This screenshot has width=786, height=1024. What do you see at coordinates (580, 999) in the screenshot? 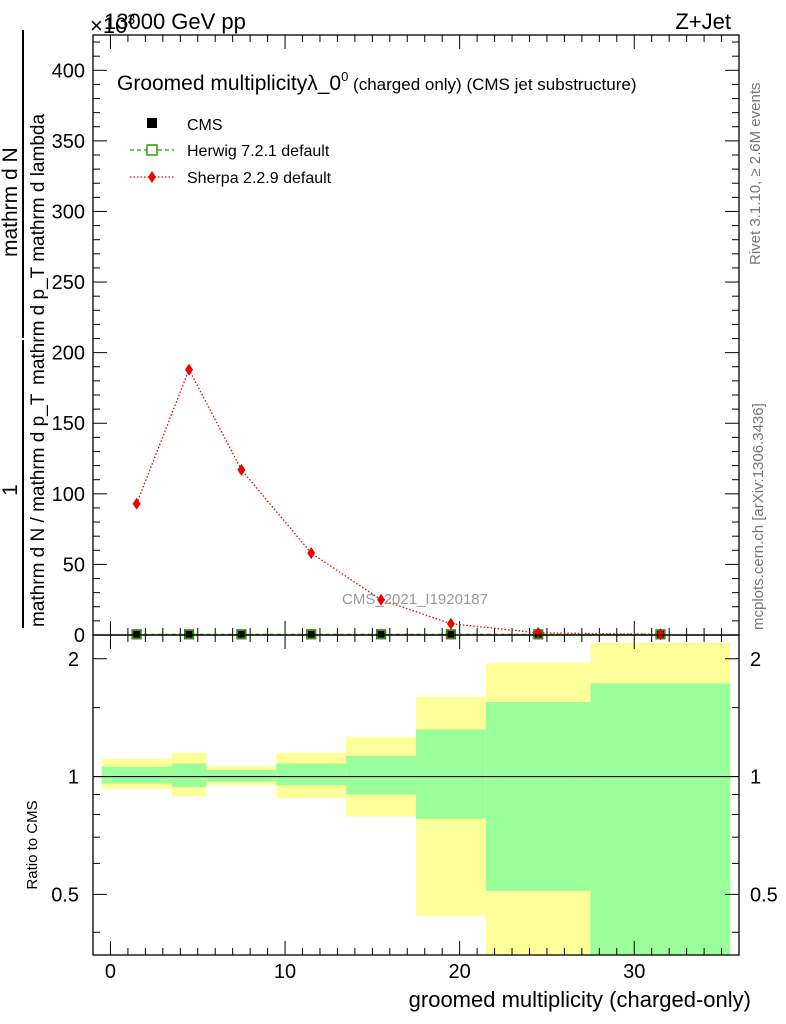
I see `x-axis-label: groomed multiplicity (charged-only)` at bounding box center [580, 999].